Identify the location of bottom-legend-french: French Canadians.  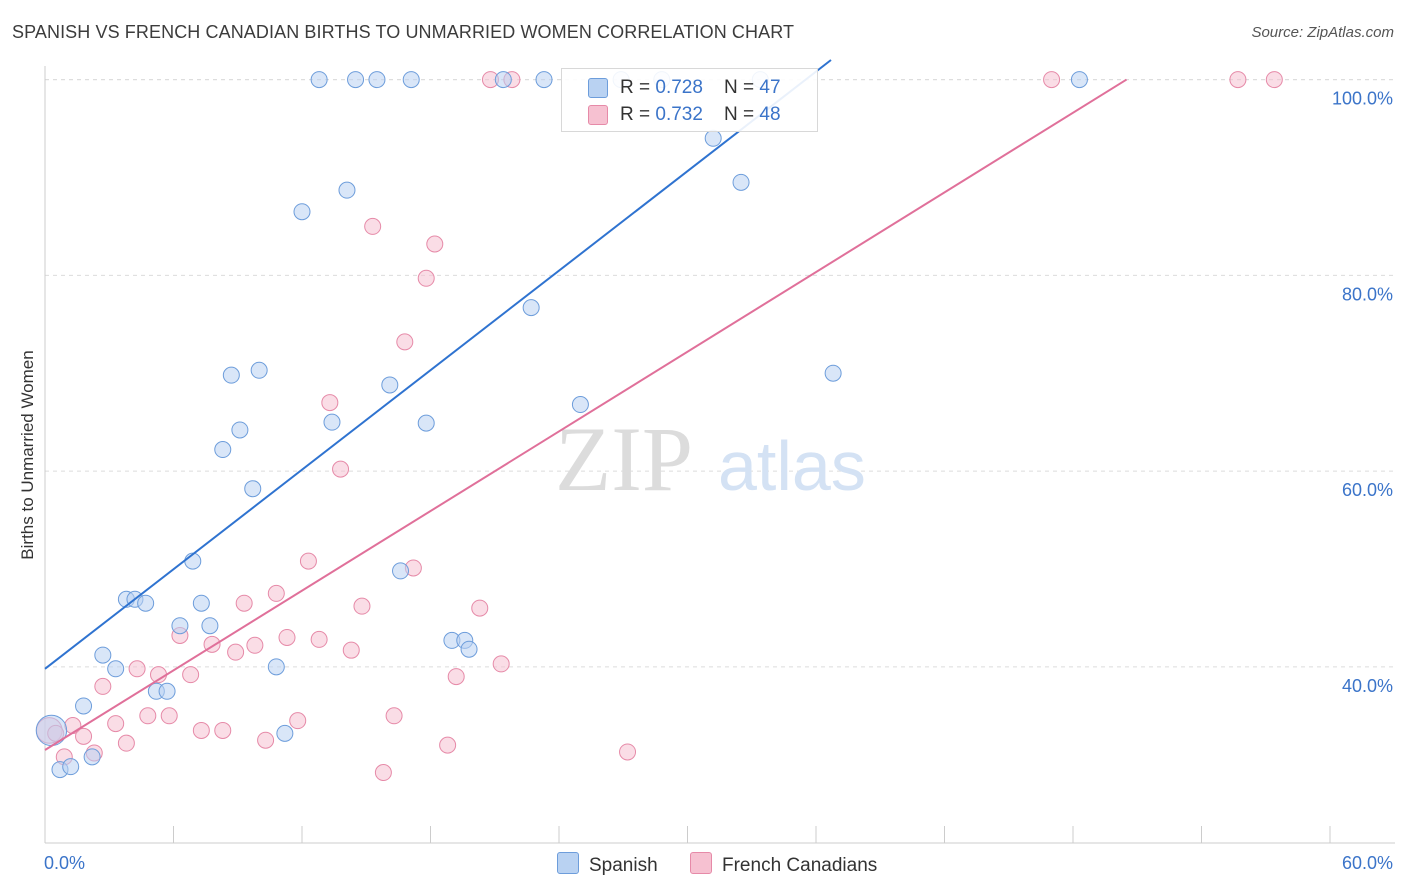
(783, 864).